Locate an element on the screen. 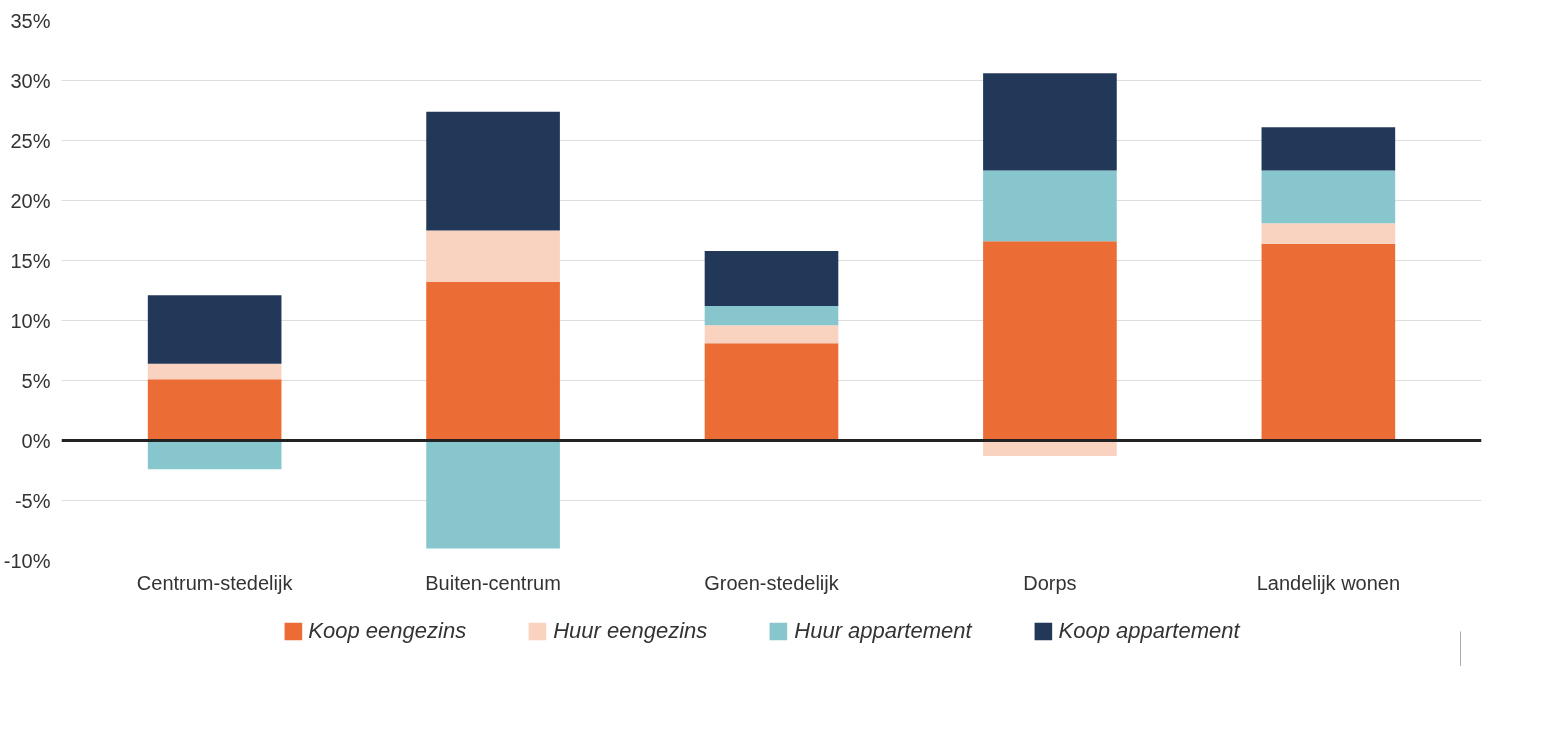  y-tick-label: 0% is located at coordinates (36, 440).